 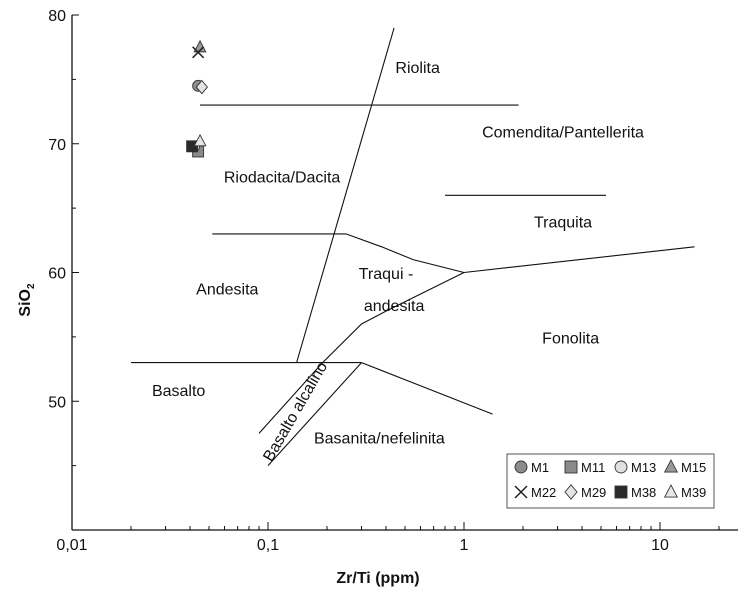 What do you see at coordinates (192, 146) in the screenshot?
I see `data-point-m38` at bounding box center [192, 146].